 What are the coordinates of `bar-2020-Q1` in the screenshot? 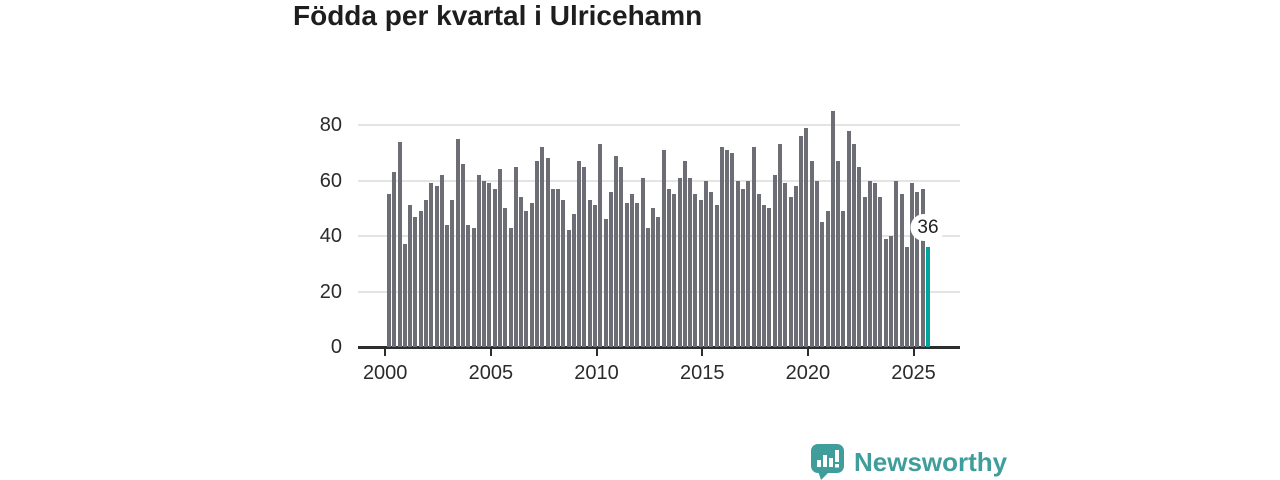 It's located at (811, 254).